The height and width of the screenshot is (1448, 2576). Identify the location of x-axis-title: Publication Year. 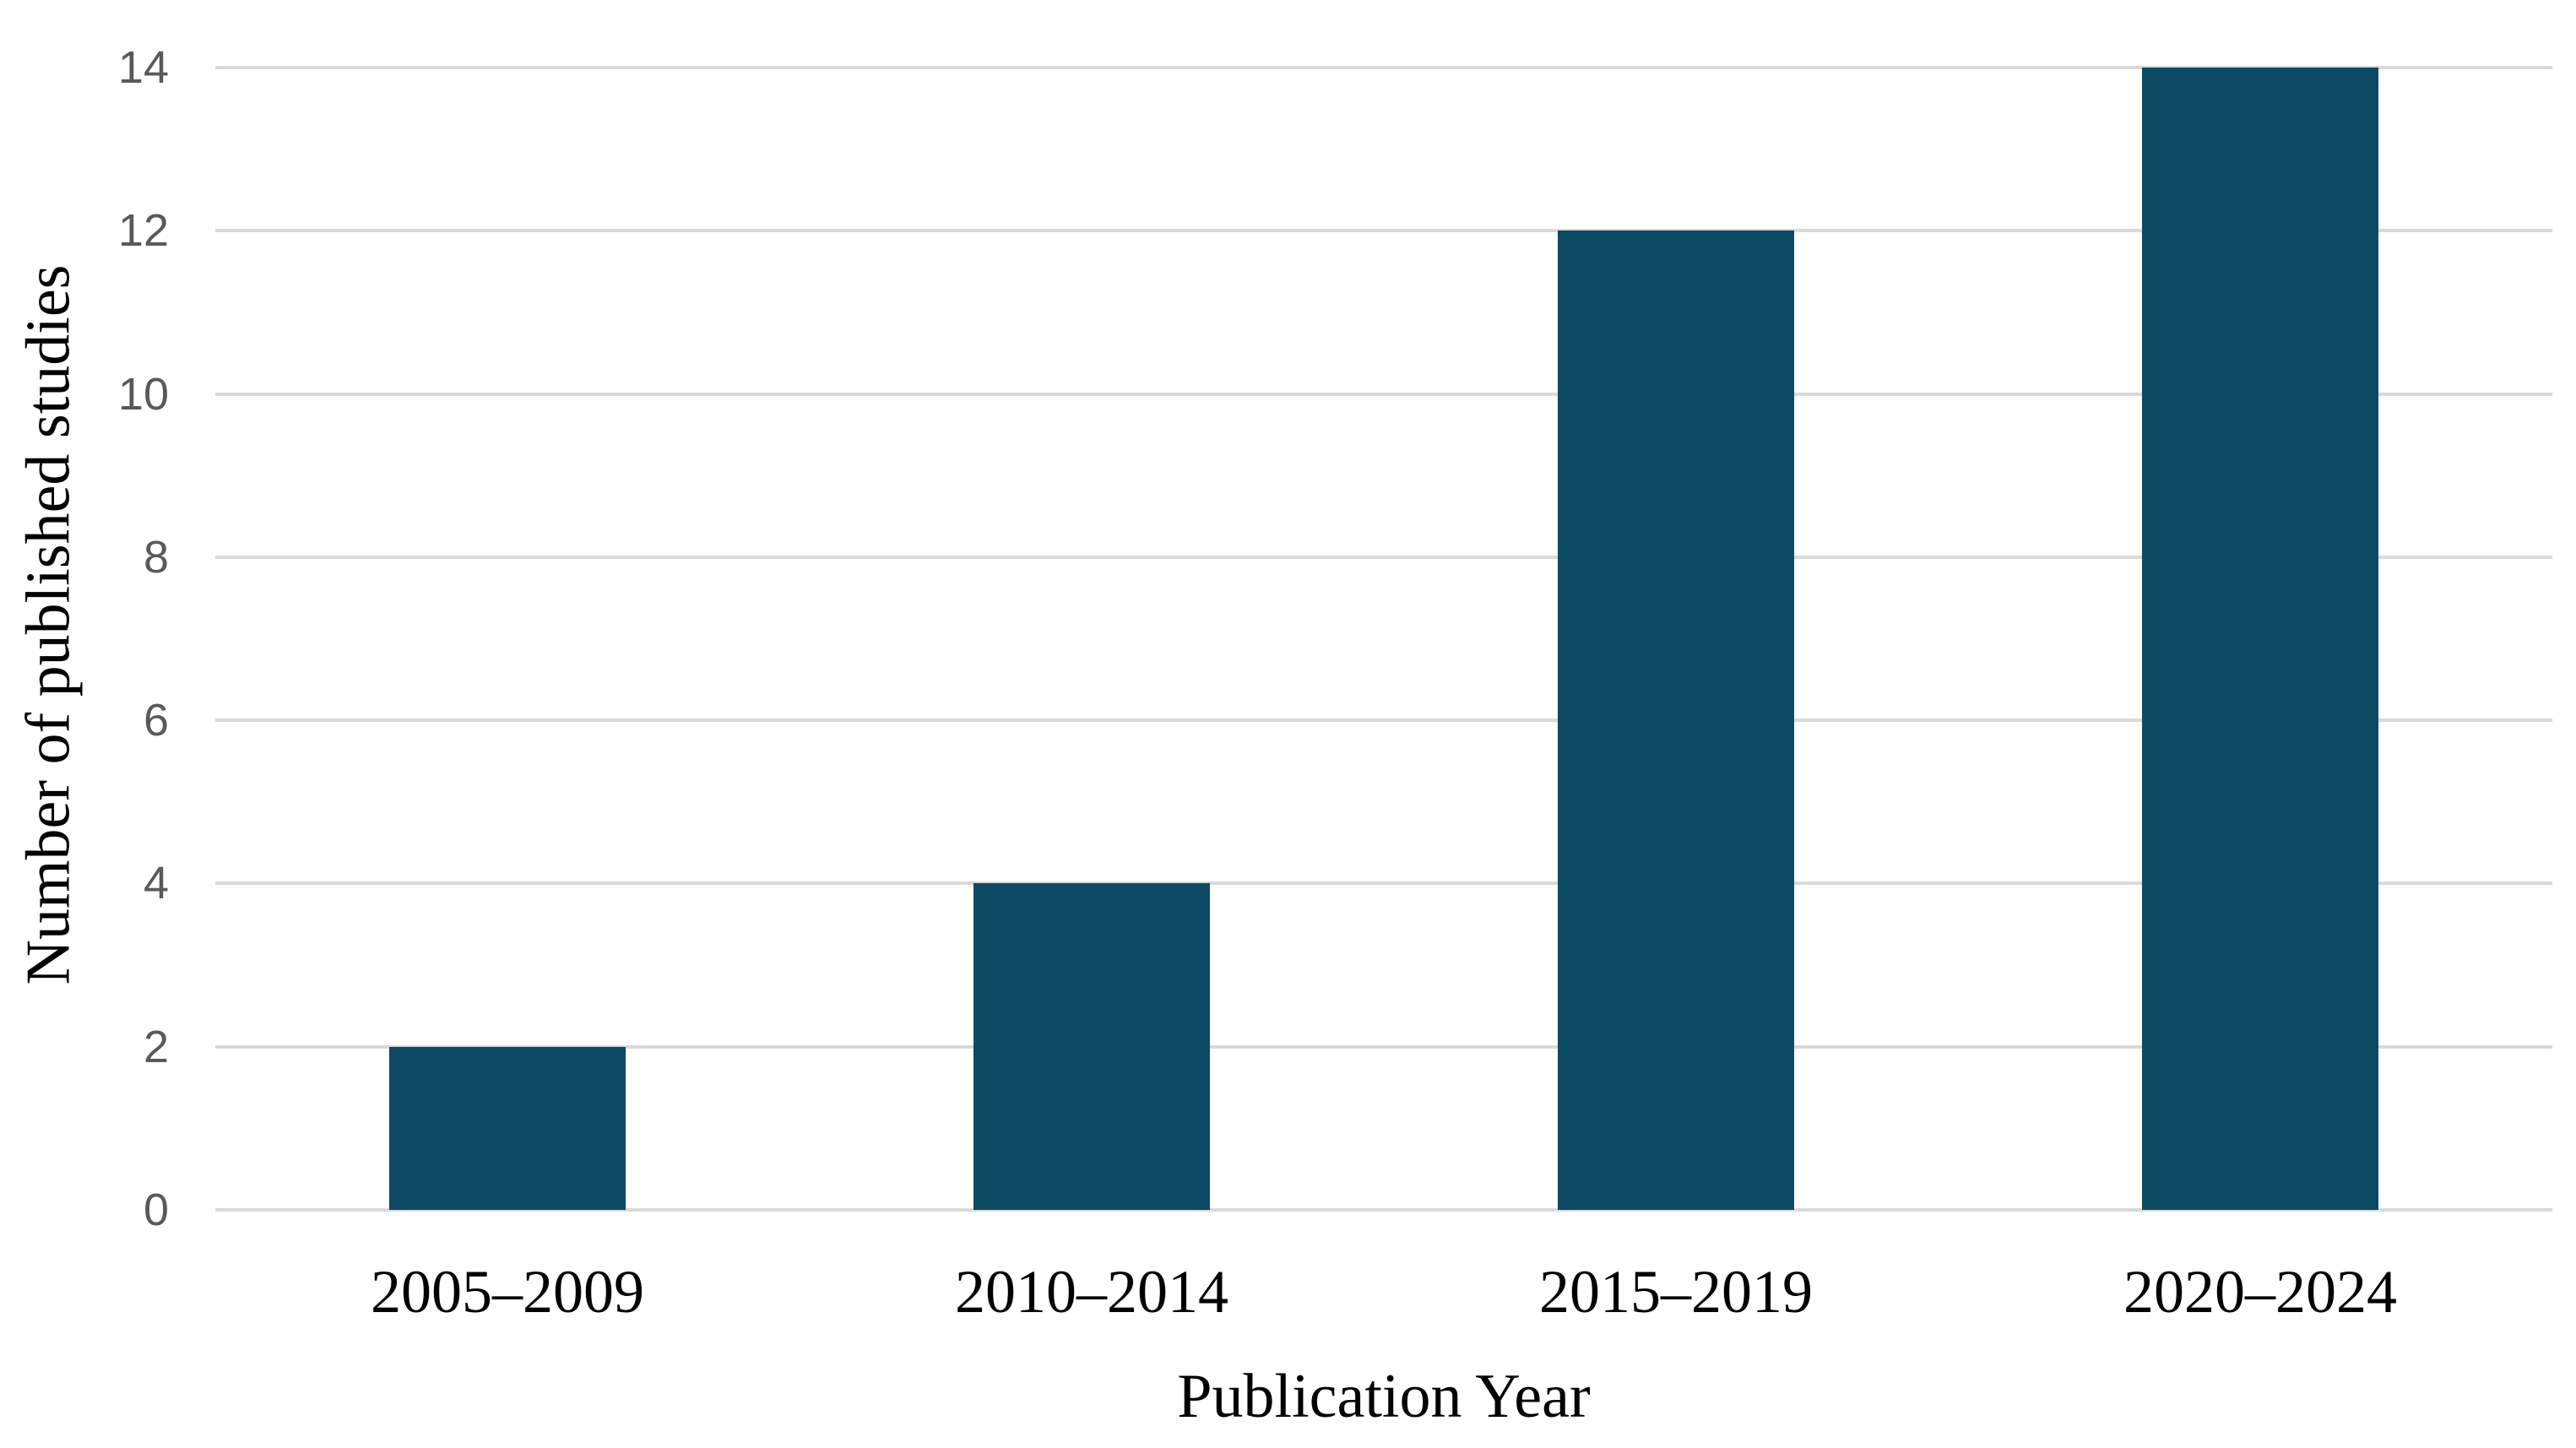
(1384, 1397).